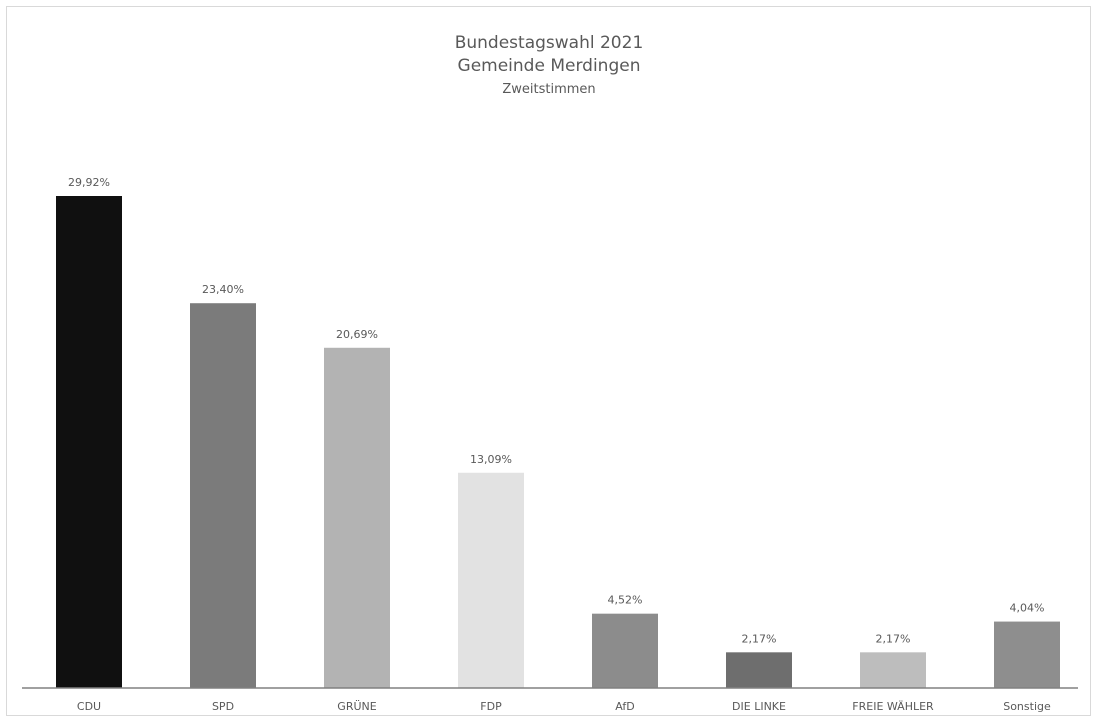  Describe the element at coordinates (759, 706) in the screenshot. I see `category-label: DIE LINKE` at that location.